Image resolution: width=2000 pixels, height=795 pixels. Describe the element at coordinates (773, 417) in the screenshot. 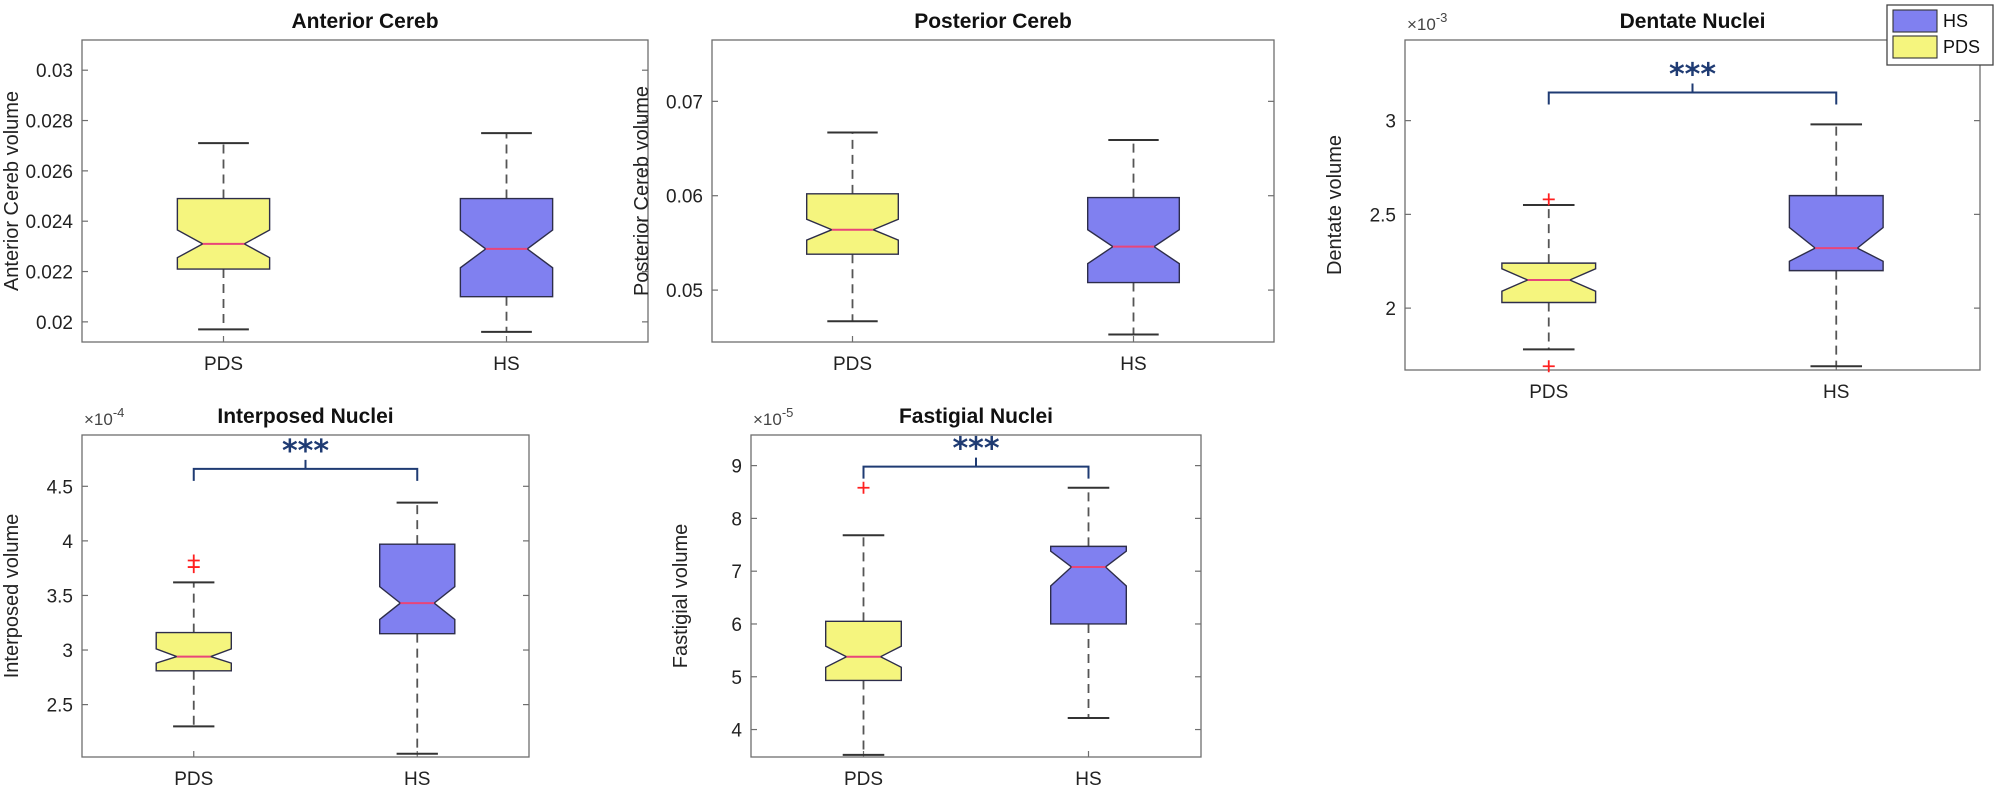

I see `y-exponent-label: ×10⁻⁵` at that location.